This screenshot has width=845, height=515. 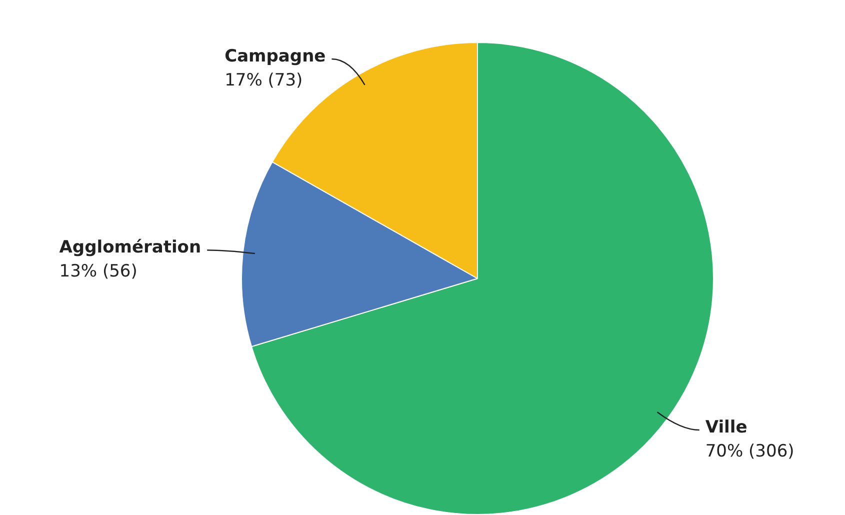 What do you see at coordinates (98, 272) in the screenshot?
I see `data-label: 13% (56)` at bounding box center [98, 272].